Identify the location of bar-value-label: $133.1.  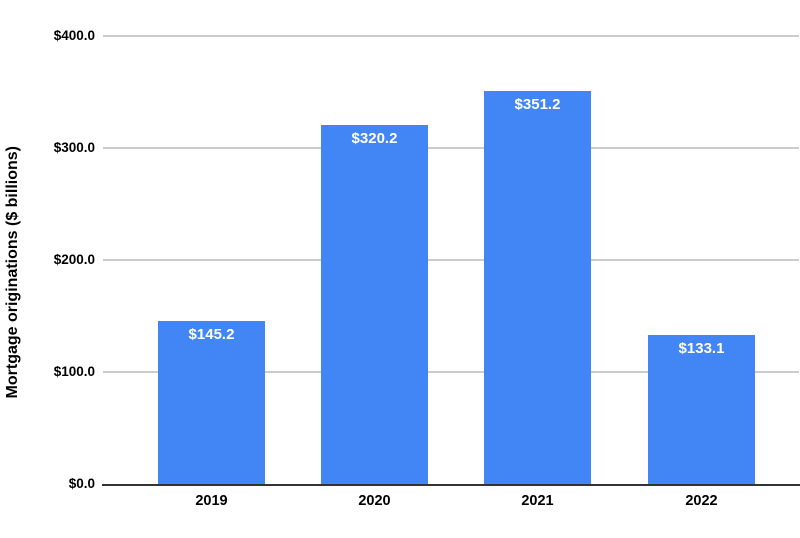
(701, 348).